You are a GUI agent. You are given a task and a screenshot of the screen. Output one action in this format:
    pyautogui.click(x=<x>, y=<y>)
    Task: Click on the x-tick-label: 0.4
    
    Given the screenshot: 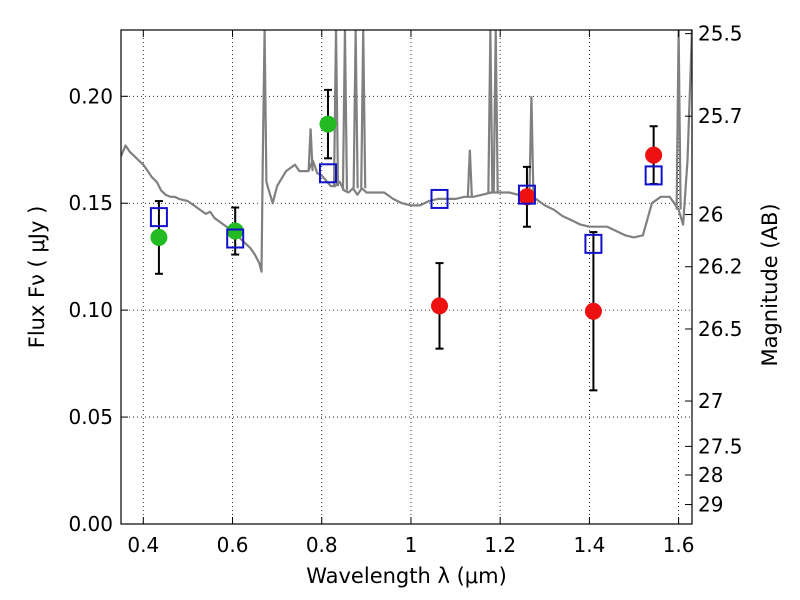 What is the action you would take?
    pyautogui.click(x=143, y=545)
    